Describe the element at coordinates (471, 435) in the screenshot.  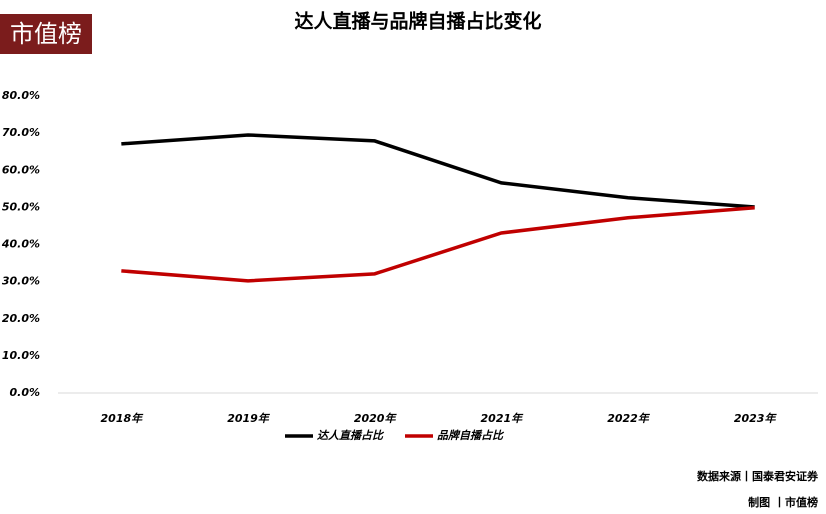
I see `legend-label: 品牌自播占比` at that location.